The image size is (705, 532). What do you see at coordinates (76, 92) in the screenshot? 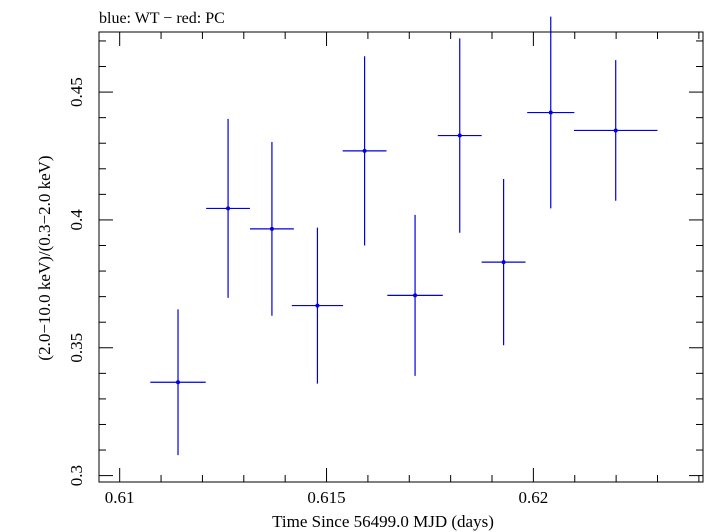
I see `y-tick-label: 0.45` at bounding box center [76, 92].